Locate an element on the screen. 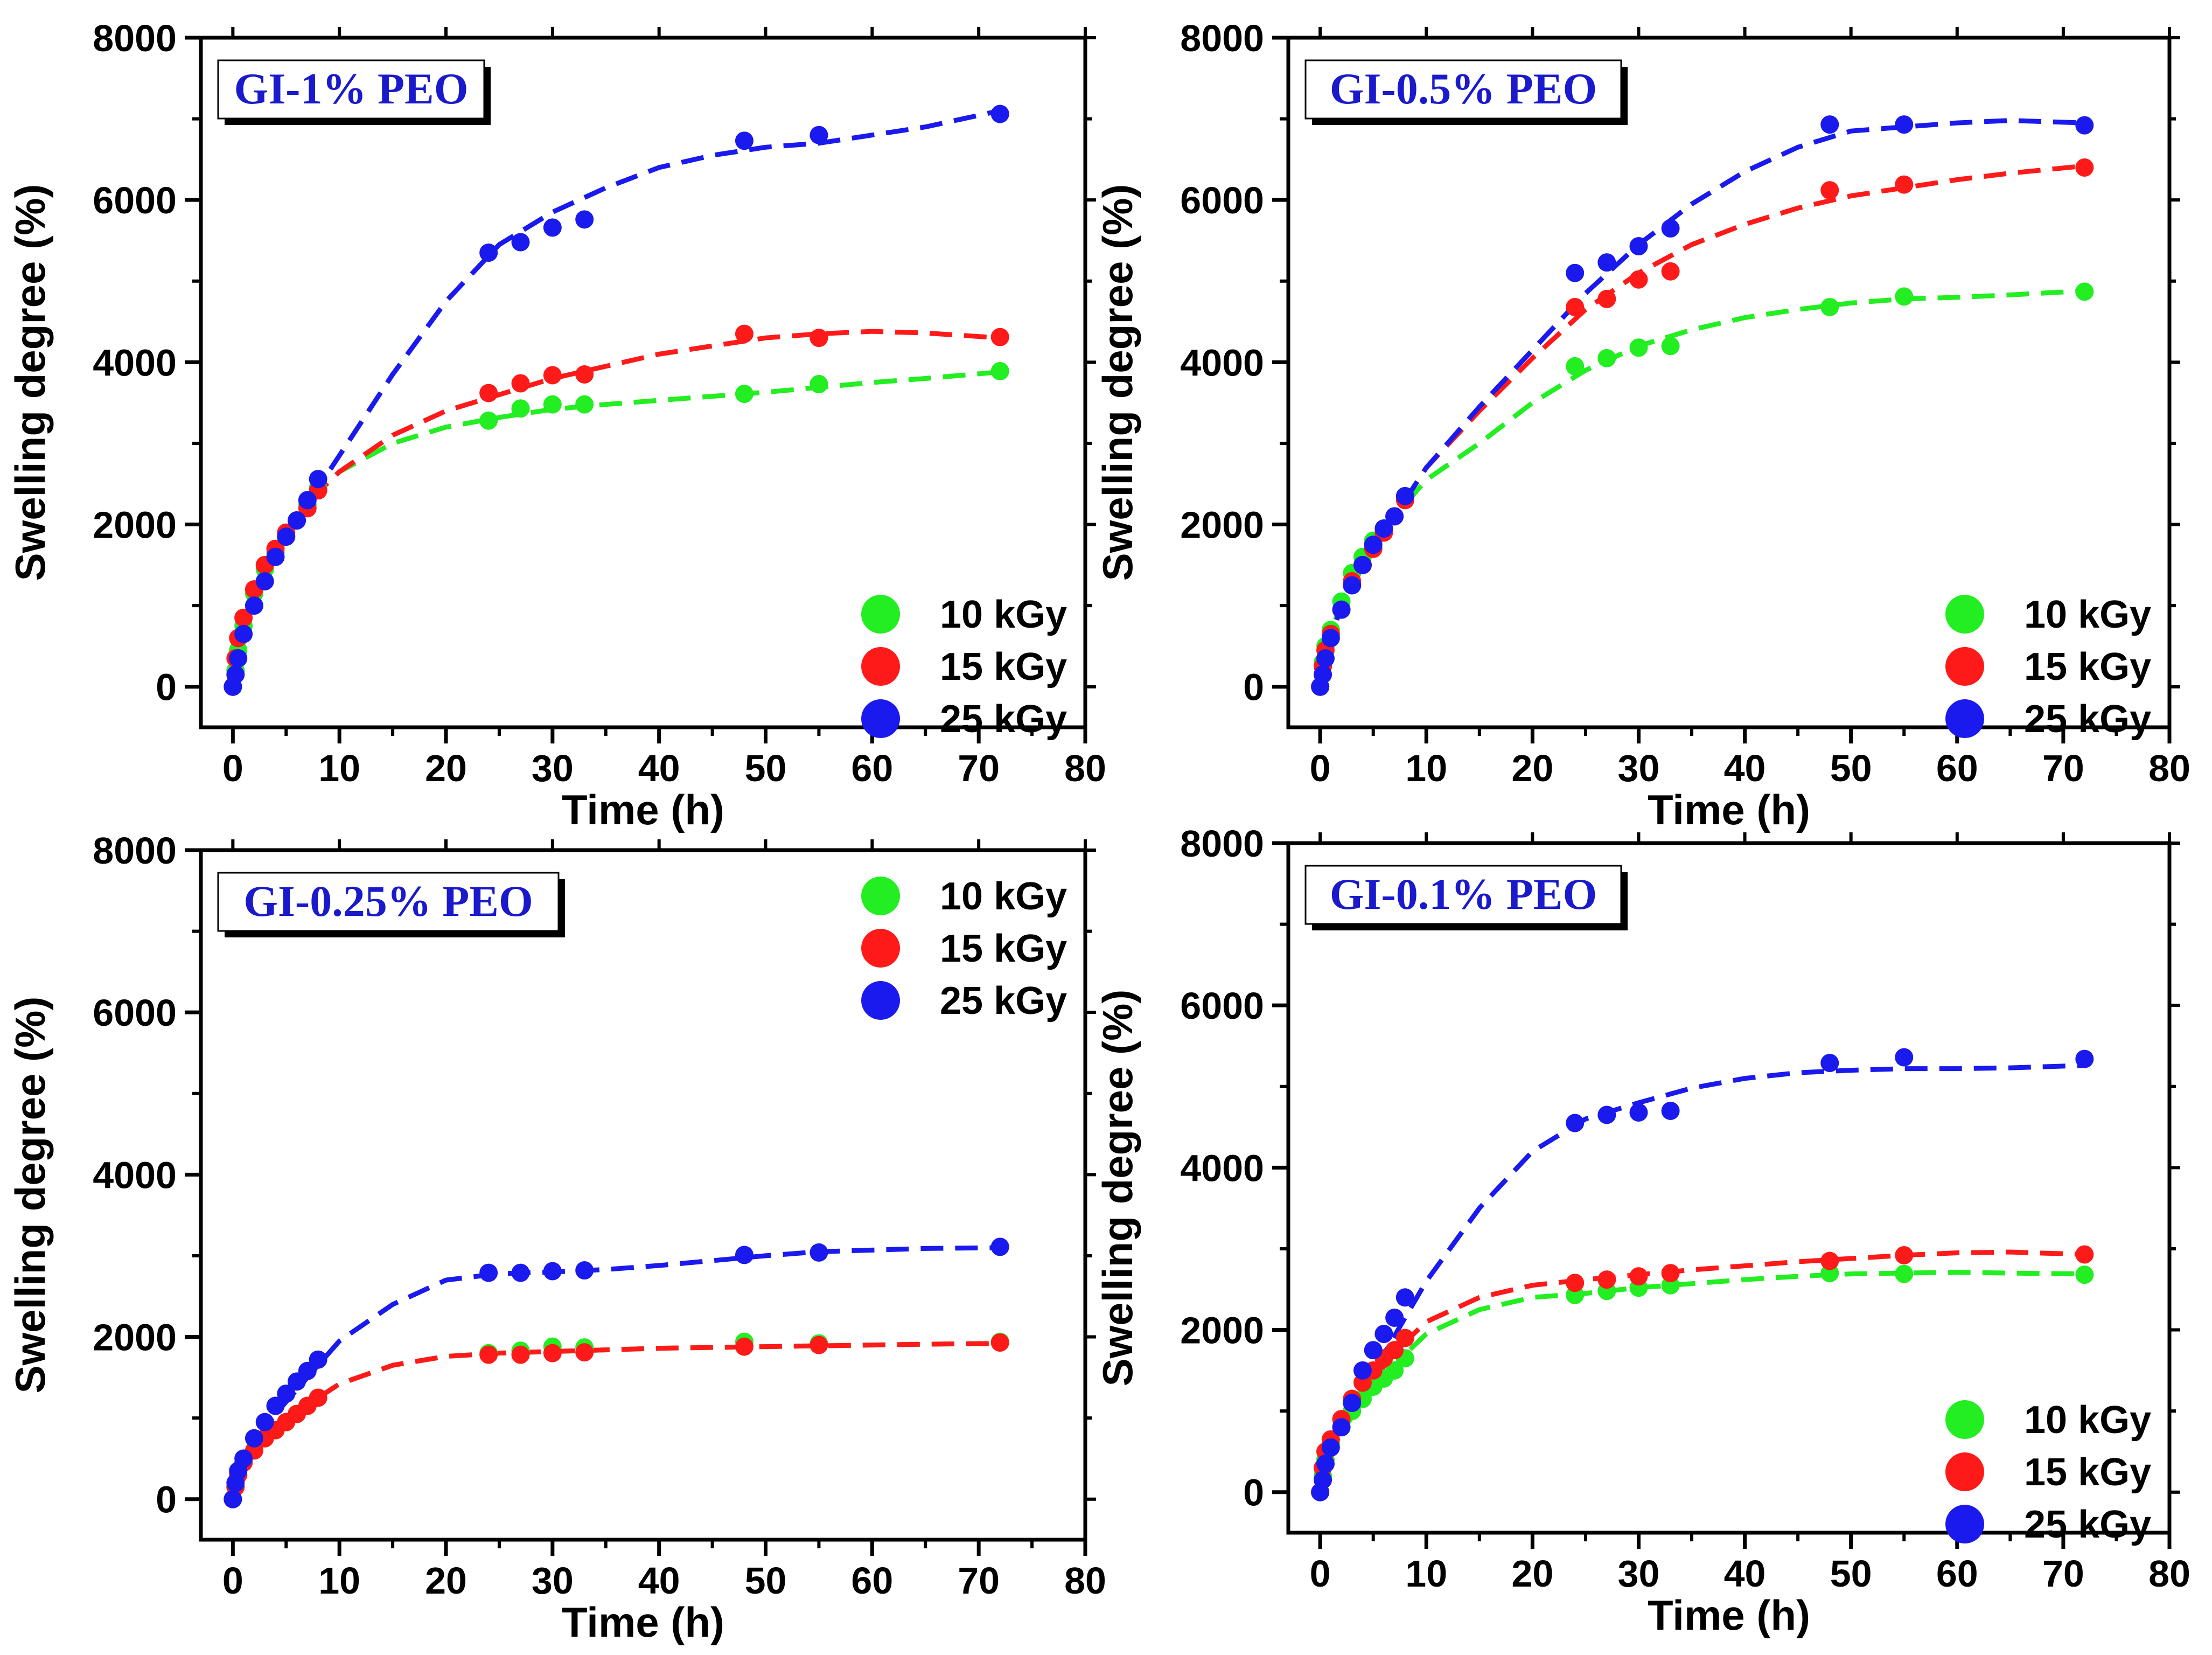 The width and height of the screenshot is (2212, 1655). chart-title: GI-1% PEO is located at coordinates (351, 88).